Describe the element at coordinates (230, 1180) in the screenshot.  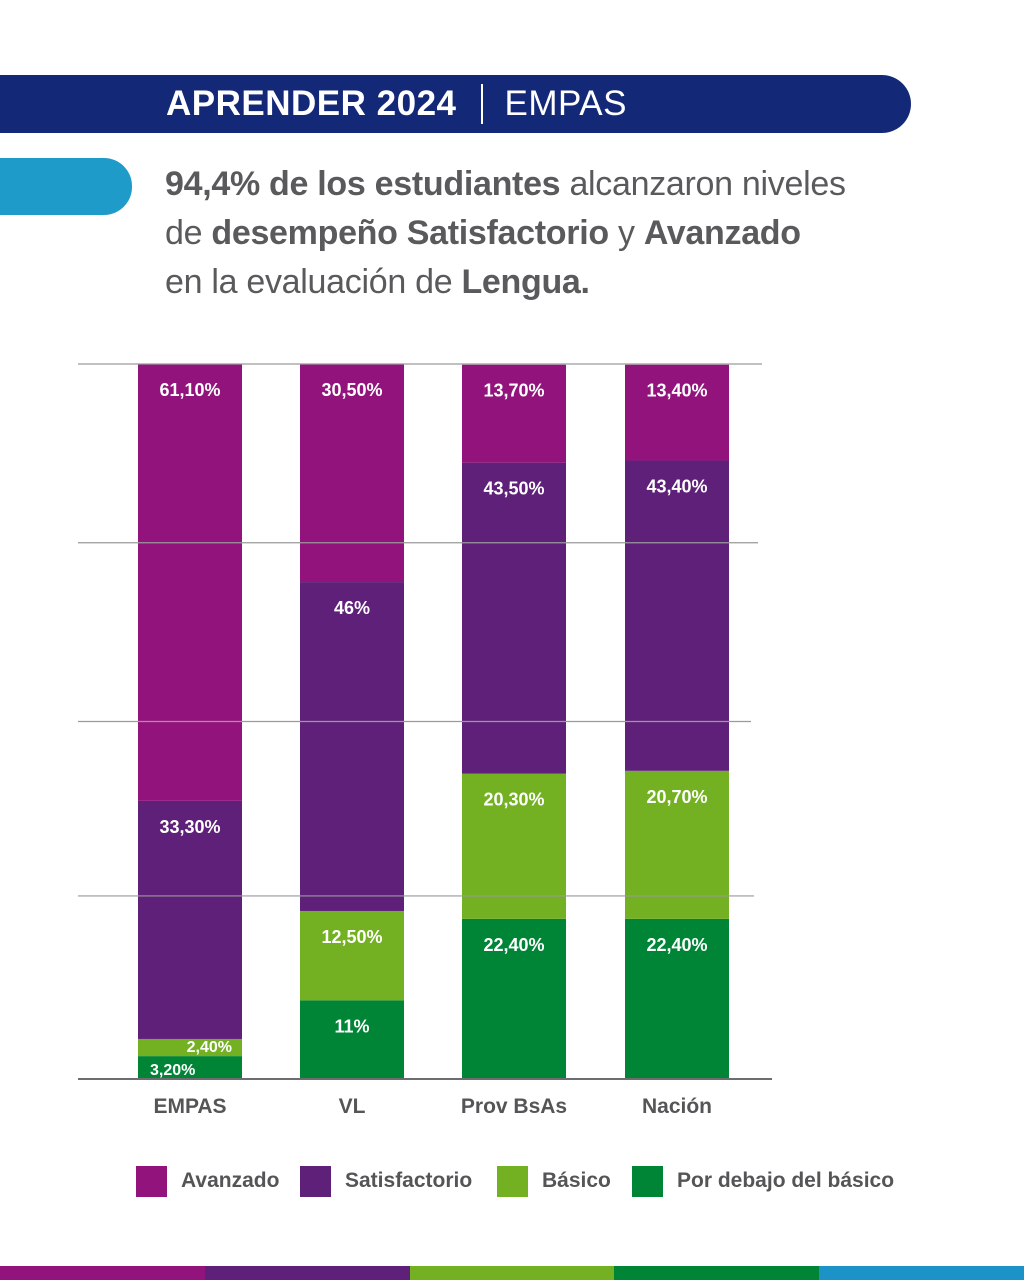
I see `legend-label-avanzado: Avanzado` at that location.